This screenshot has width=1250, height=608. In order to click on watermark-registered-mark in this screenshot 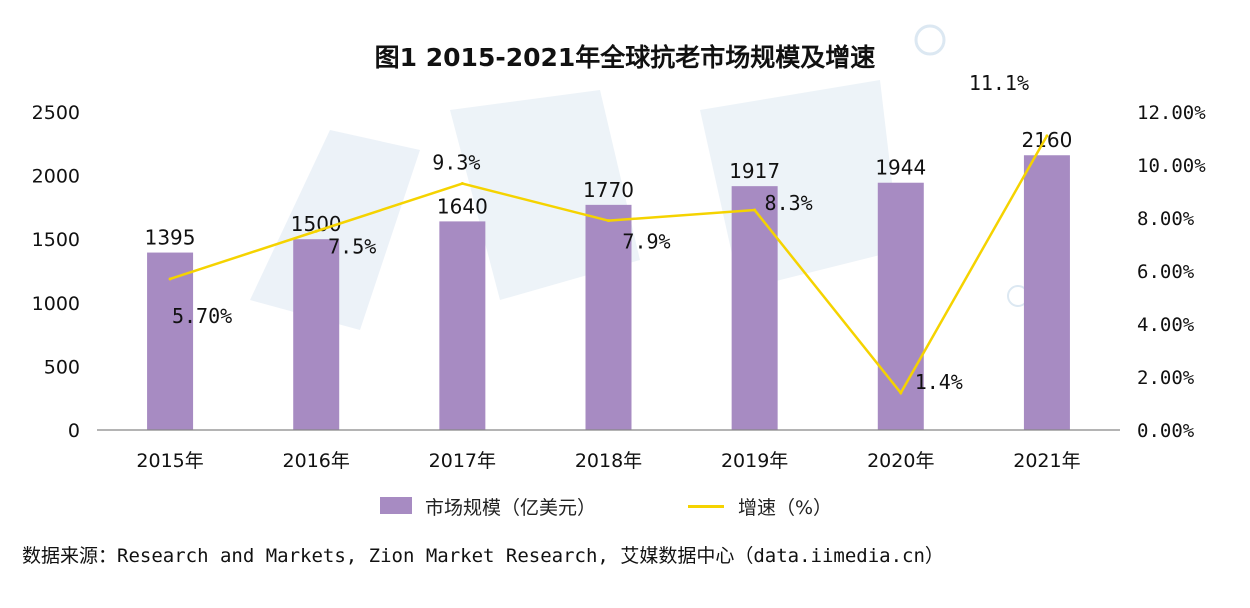, I will do `click(930, 40)`.